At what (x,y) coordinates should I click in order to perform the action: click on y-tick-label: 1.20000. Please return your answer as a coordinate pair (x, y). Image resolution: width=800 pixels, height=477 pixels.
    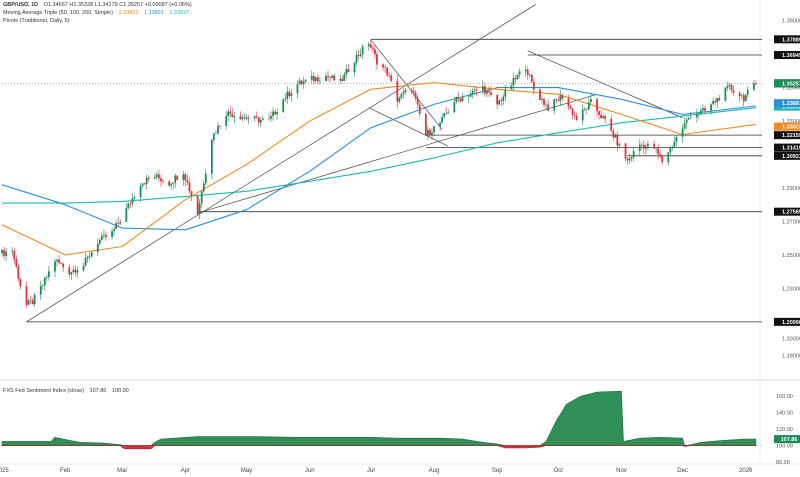
    Looking at the image, I should click on (791, 340).